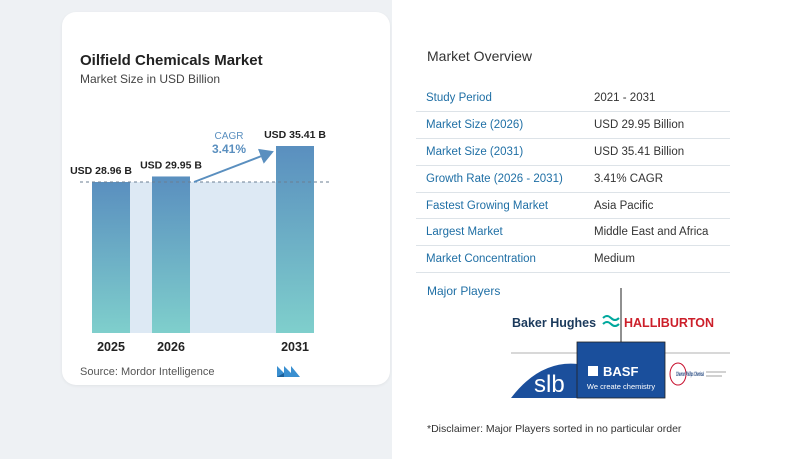 Image resolution: width=800 pixels, height=459 pixels. Describe the element at coordinates (500, 206) in the screenshot. I see `overview-row-label: Fastest Growing Market` at that location.